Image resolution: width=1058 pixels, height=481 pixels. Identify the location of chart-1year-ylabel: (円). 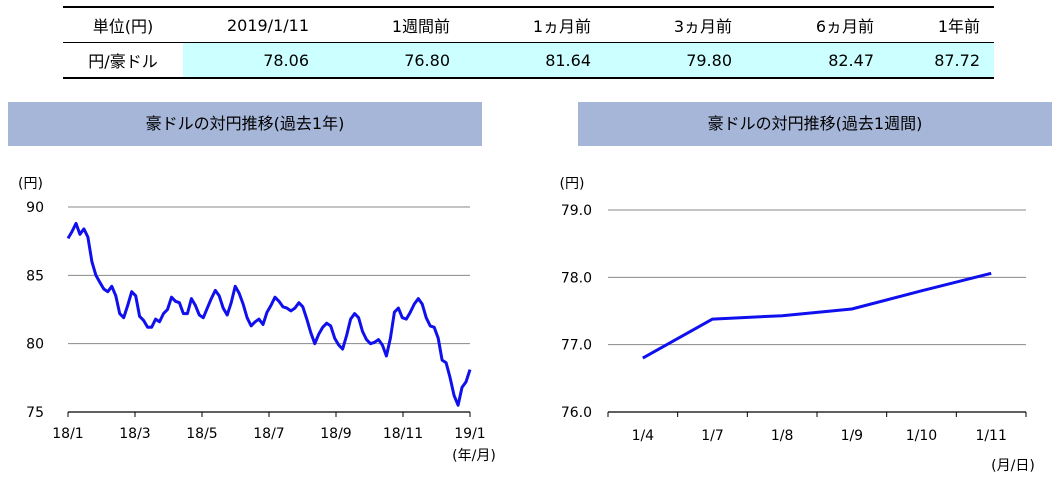
(30, 184).